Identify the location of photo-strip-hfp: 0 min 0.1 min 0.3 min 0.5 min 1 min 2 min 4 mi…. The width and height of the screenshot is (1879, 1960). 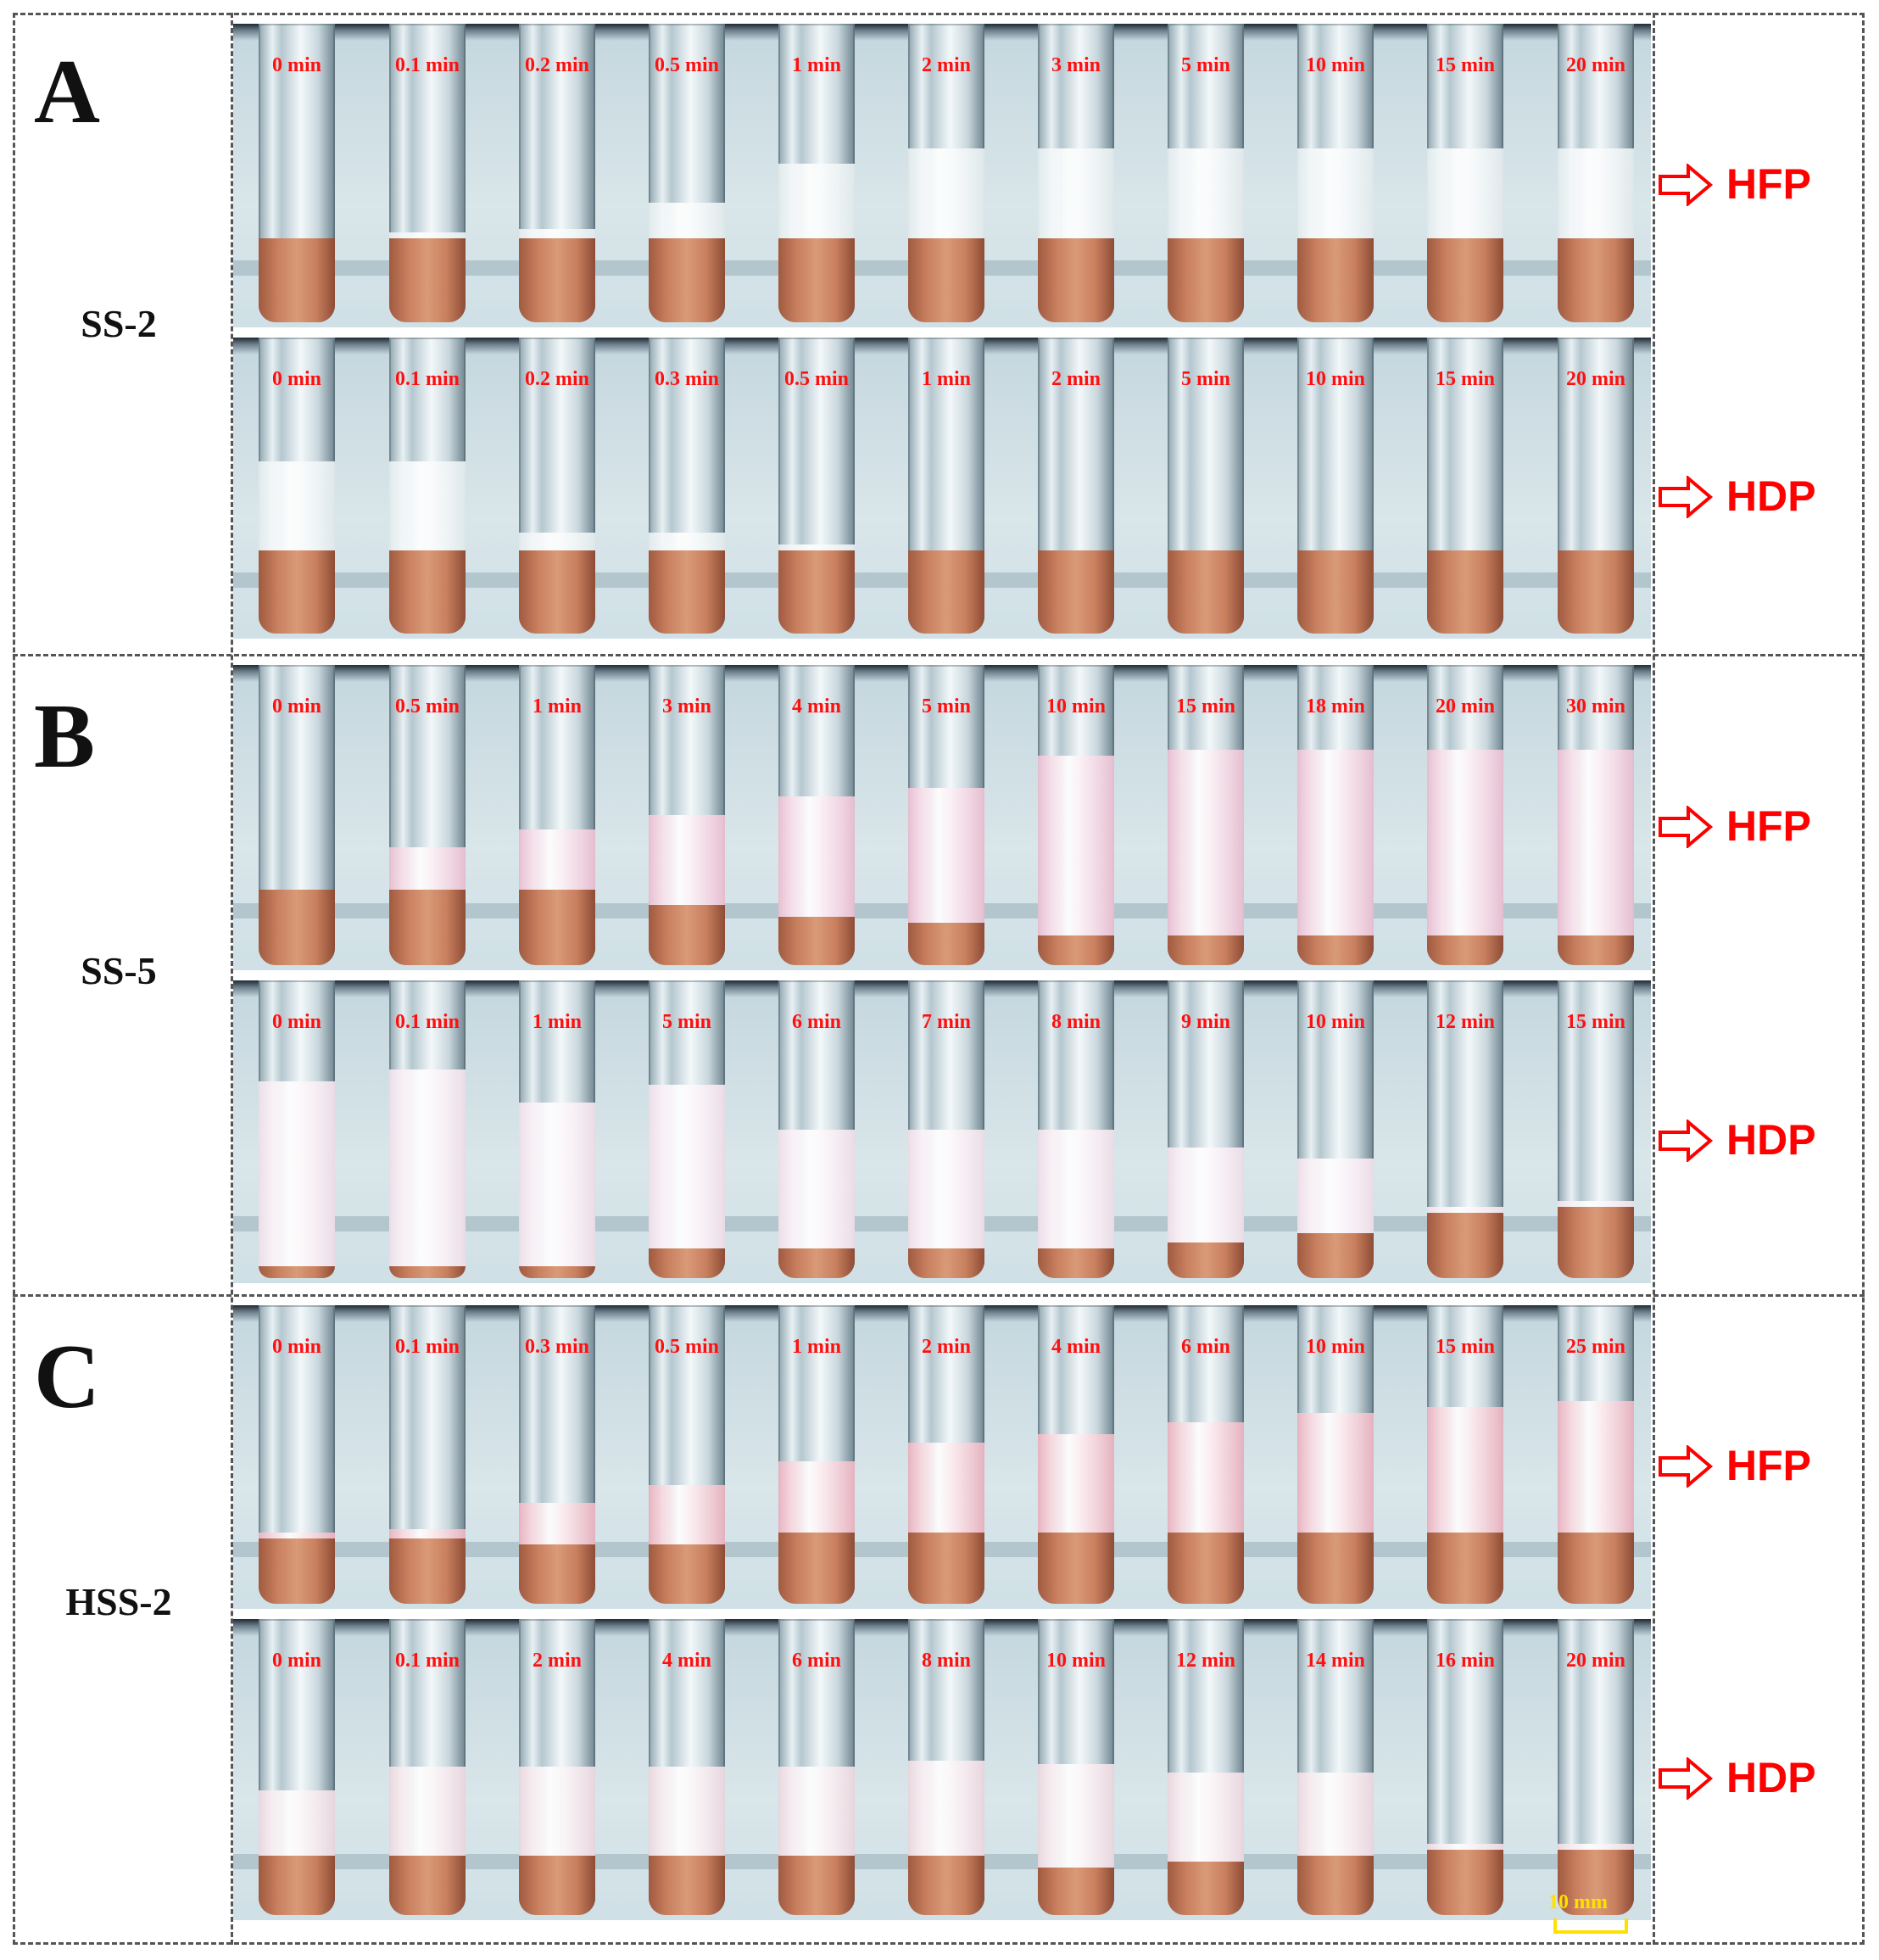
(942, 1457).